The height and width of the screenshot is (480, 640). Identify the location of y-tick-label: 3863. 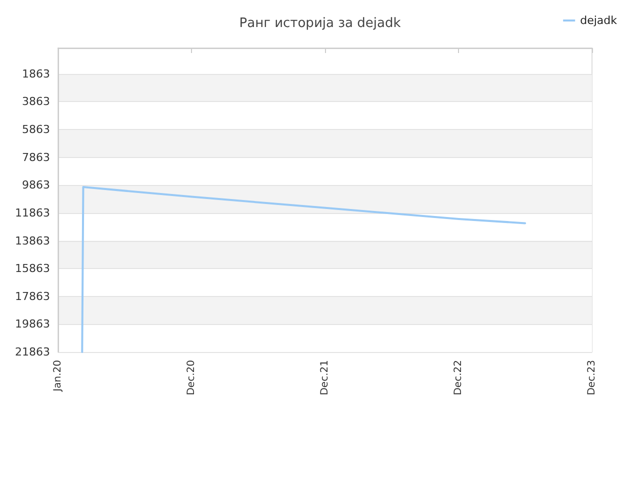
(36, 101).